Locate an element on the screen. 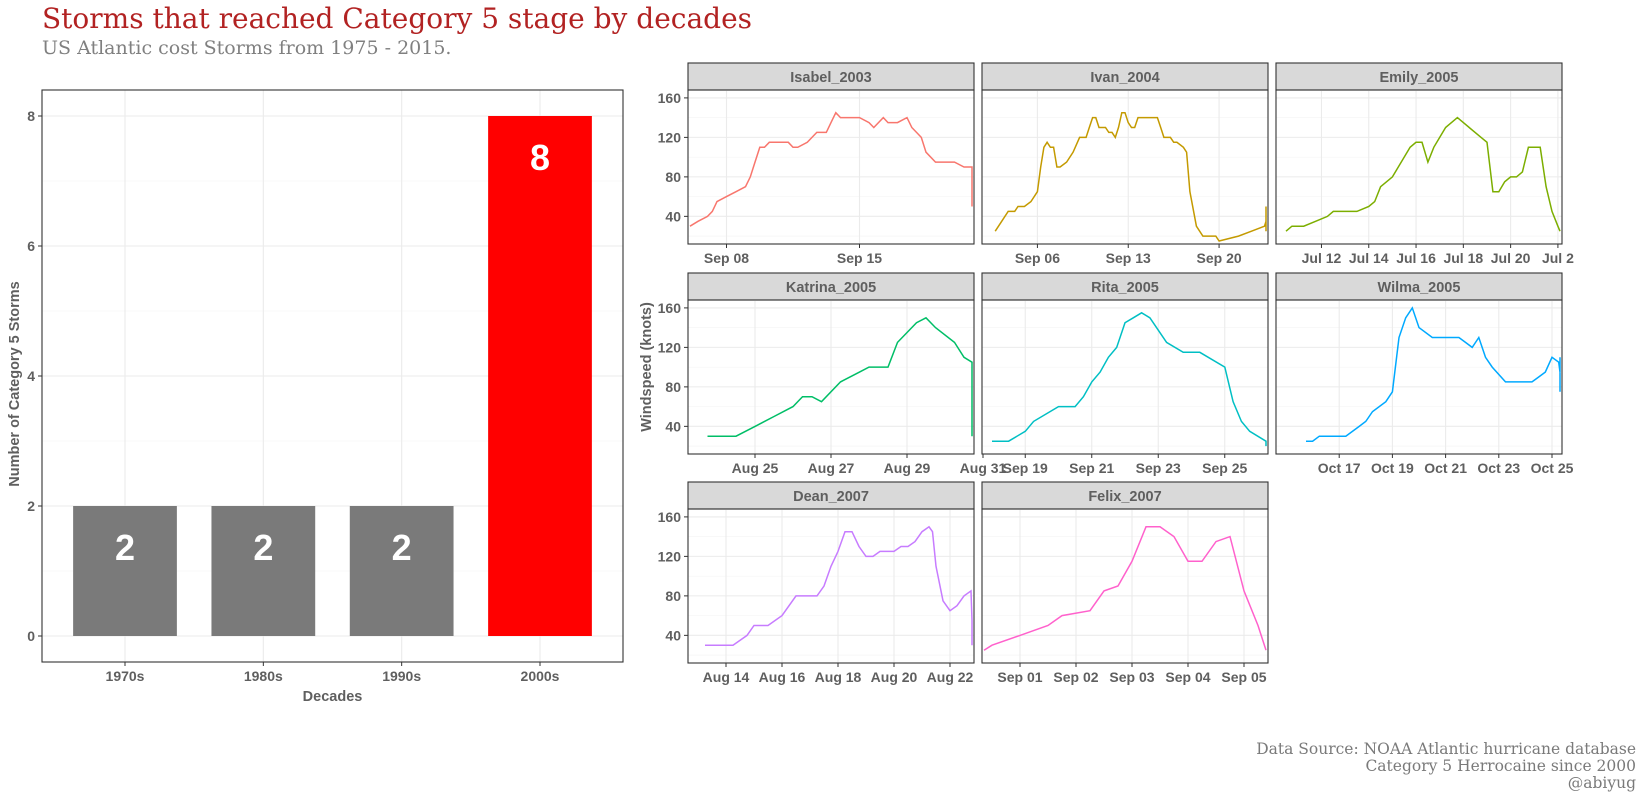 The height and width of the screenshot is (802, 1642). x-axis-title: Decades is located at coordinates (333, 697).